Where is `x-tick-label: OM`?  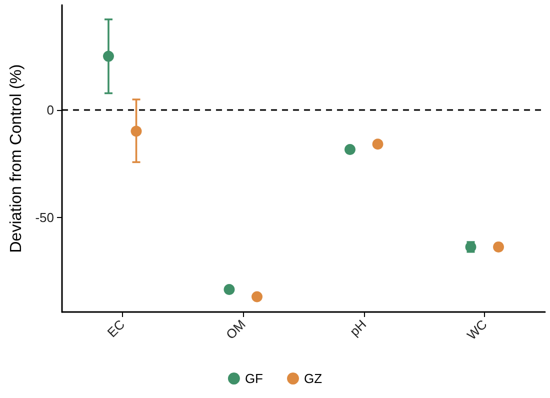 x-tick-label: OM is located at coordinates (235, 329).